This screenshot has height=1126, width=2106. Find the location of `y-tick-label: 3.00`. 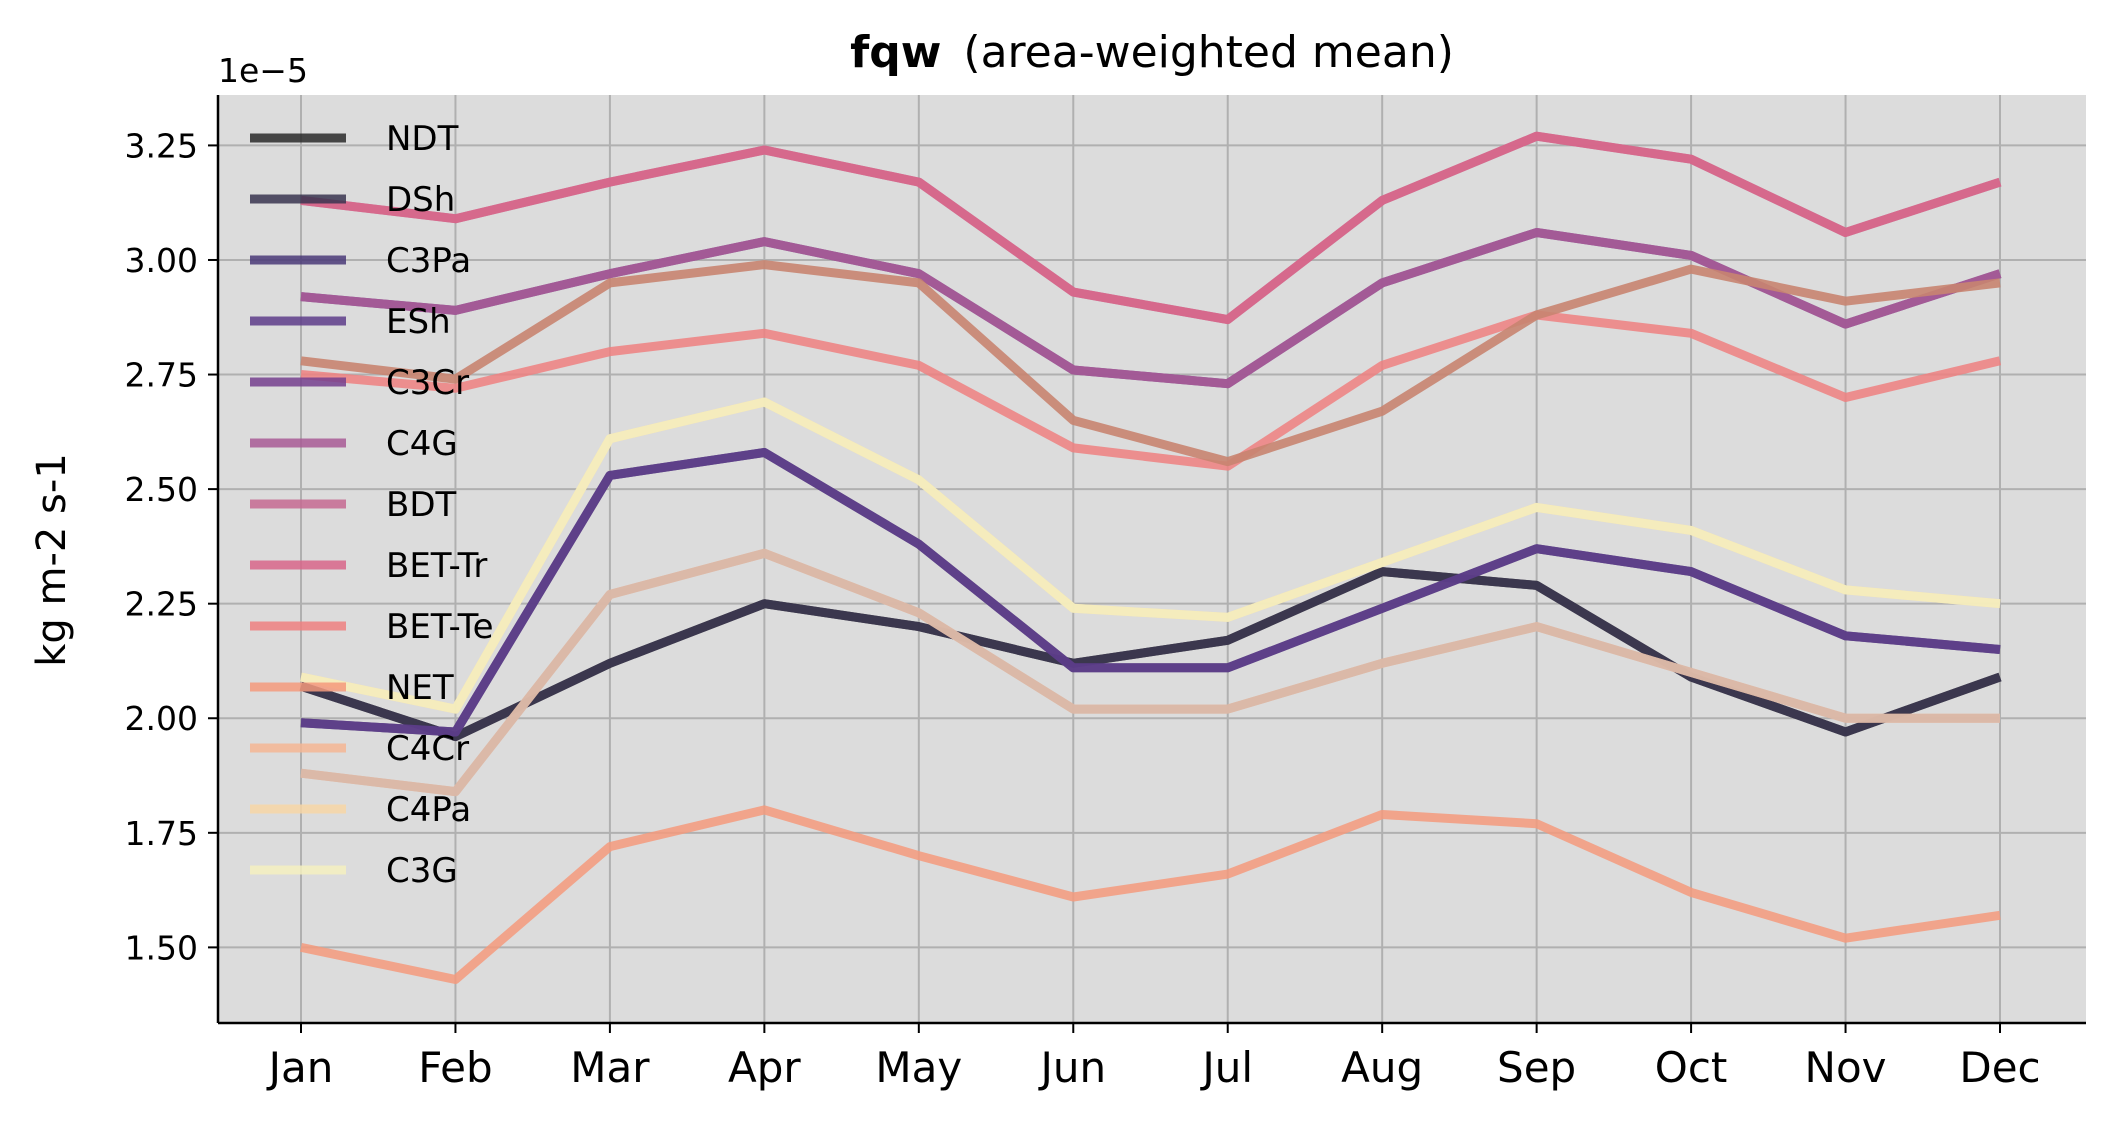

y-tick-label: 3.00 is located at coordinates (161, 260).